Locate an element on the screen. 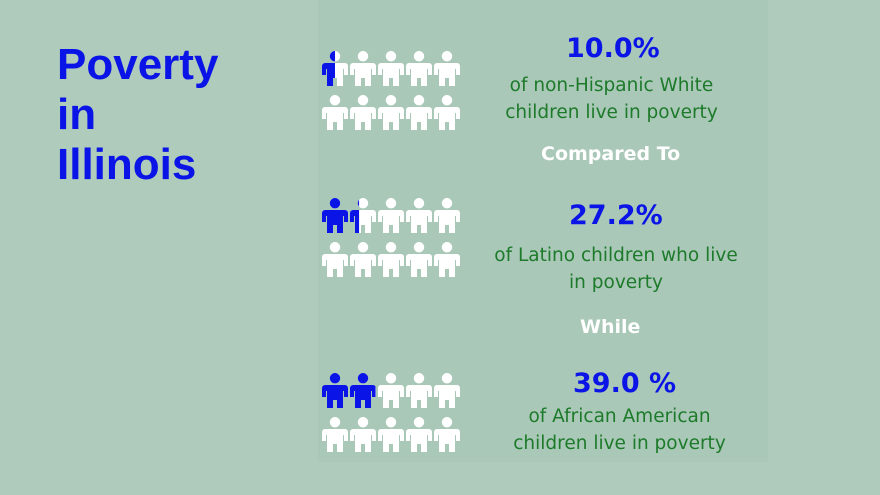 The width and height of the screenshot is (880, 495). connector-text: While is located at coordinates (610, 327).